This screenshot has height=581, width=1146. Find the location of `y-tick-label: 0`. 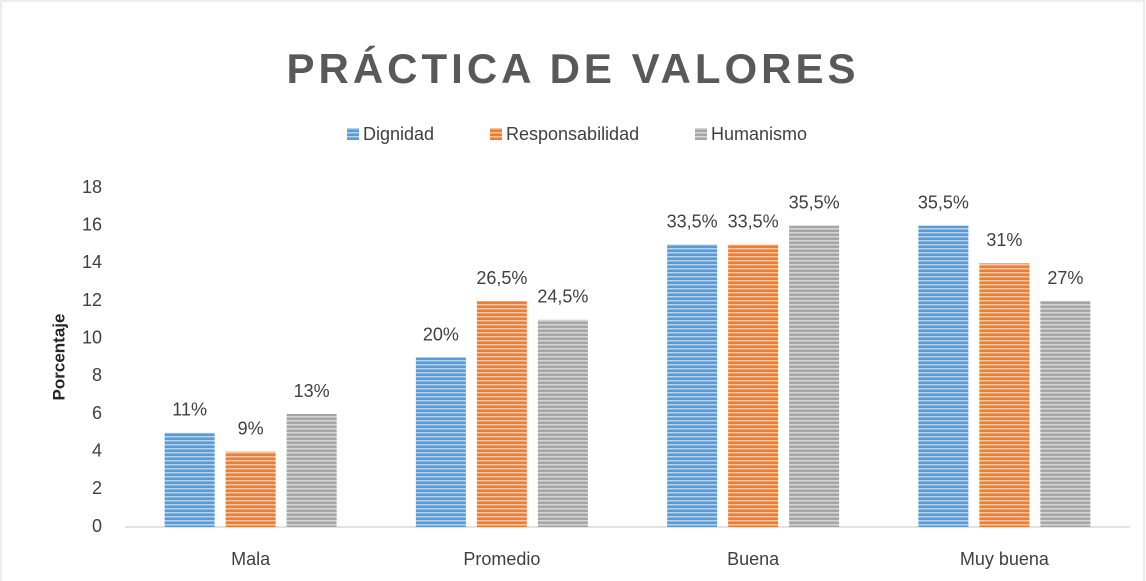

y-tick-label: 0 is located at coordinates (97, 526).